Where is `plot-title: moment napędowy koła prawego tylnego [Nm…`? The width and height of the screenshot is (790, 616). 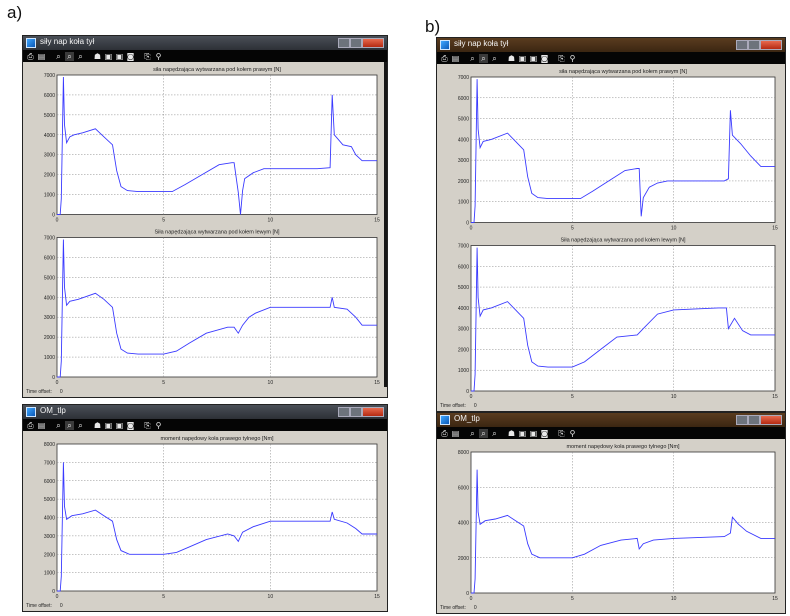 plot-title: moment napędowy koła prawego tylnego [Nm… is located at coordinates (217, 439).